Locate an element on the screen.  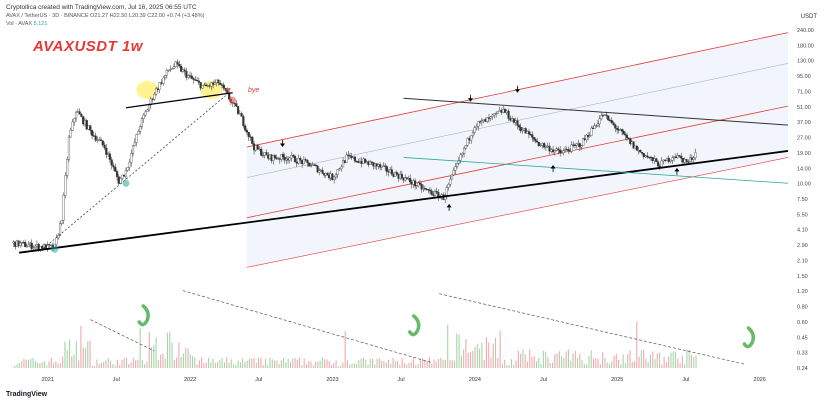
y-tick-label: 2.90 is located at coordinates (802, 246).